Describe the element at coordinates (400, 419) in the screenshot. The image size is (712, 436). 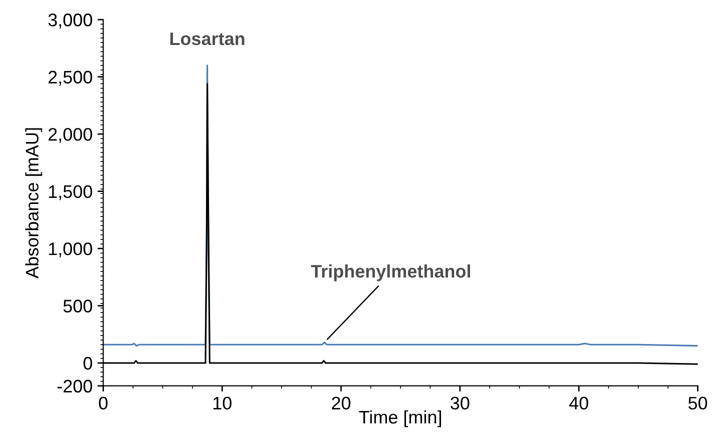
I see `x-axis-title: Time [min]` at that location.